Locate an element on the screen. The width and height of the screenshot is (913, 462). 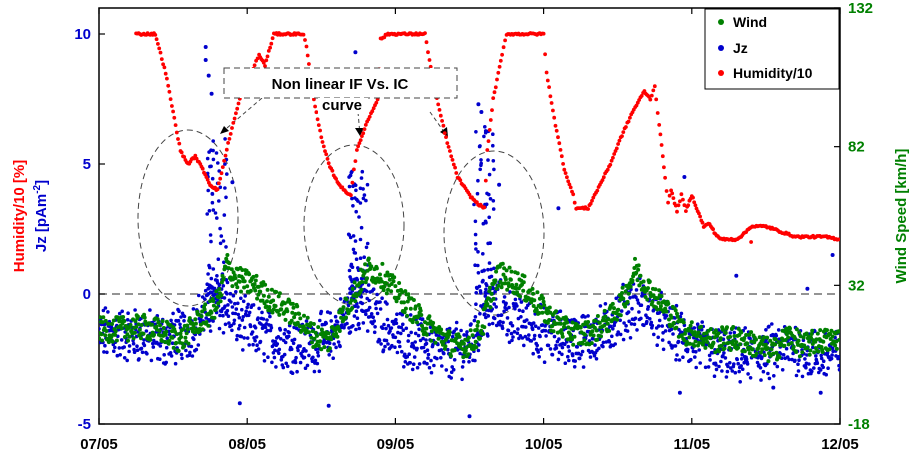
legend-marker-jz is located at coordinates (721, 48).